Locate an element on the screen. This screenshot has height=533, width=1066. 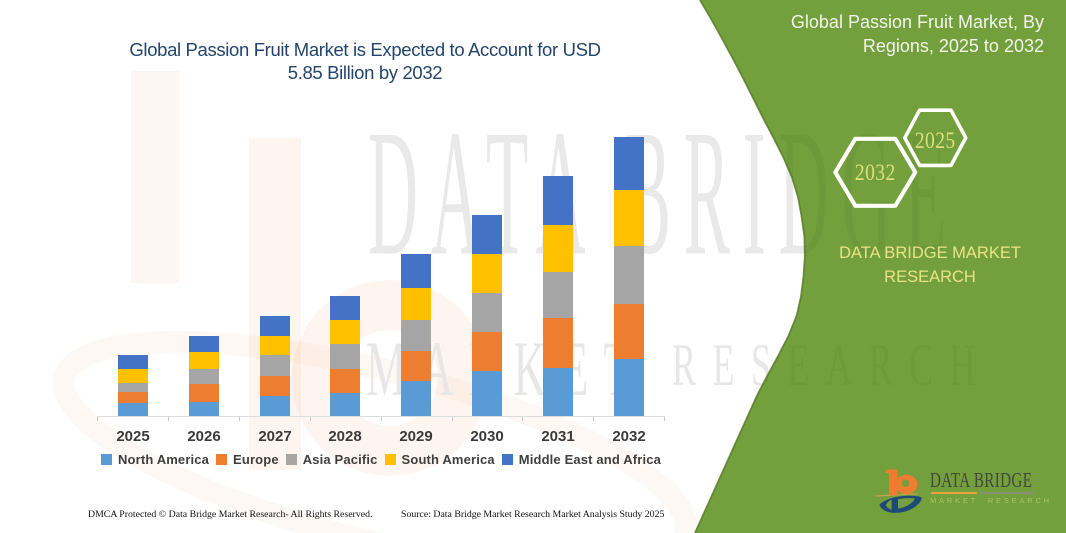
svg-text: 2025 is located at coordinates (935, 141).